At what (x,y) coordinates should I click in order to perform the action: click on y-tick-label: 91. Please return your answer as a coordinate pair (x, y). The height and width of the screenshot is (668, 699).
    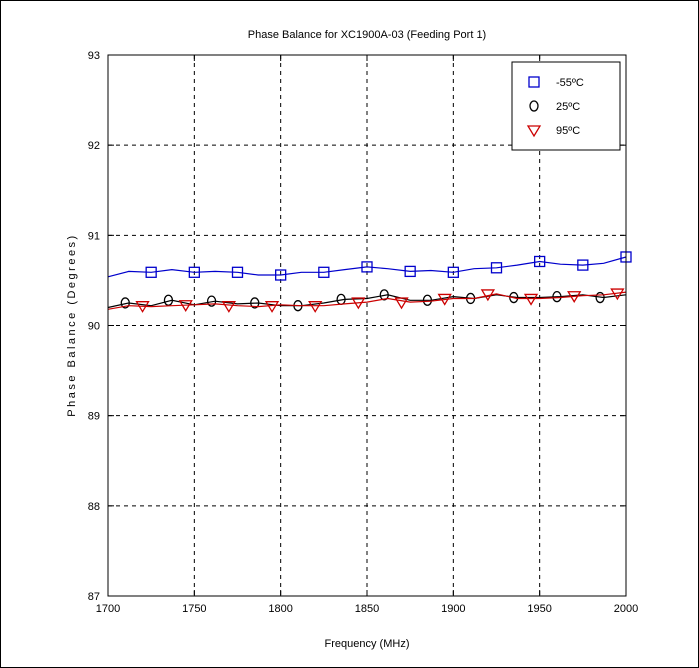
    Looking at the image, I should click on (94, 236).